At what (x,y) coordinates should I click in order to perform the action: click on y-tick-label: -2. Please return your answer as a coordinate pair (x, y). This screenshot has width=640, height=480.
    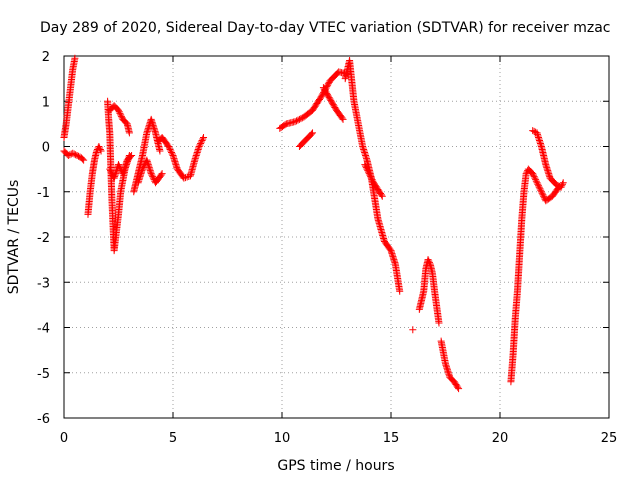
    Looking at the image, I should click on (43, 238).